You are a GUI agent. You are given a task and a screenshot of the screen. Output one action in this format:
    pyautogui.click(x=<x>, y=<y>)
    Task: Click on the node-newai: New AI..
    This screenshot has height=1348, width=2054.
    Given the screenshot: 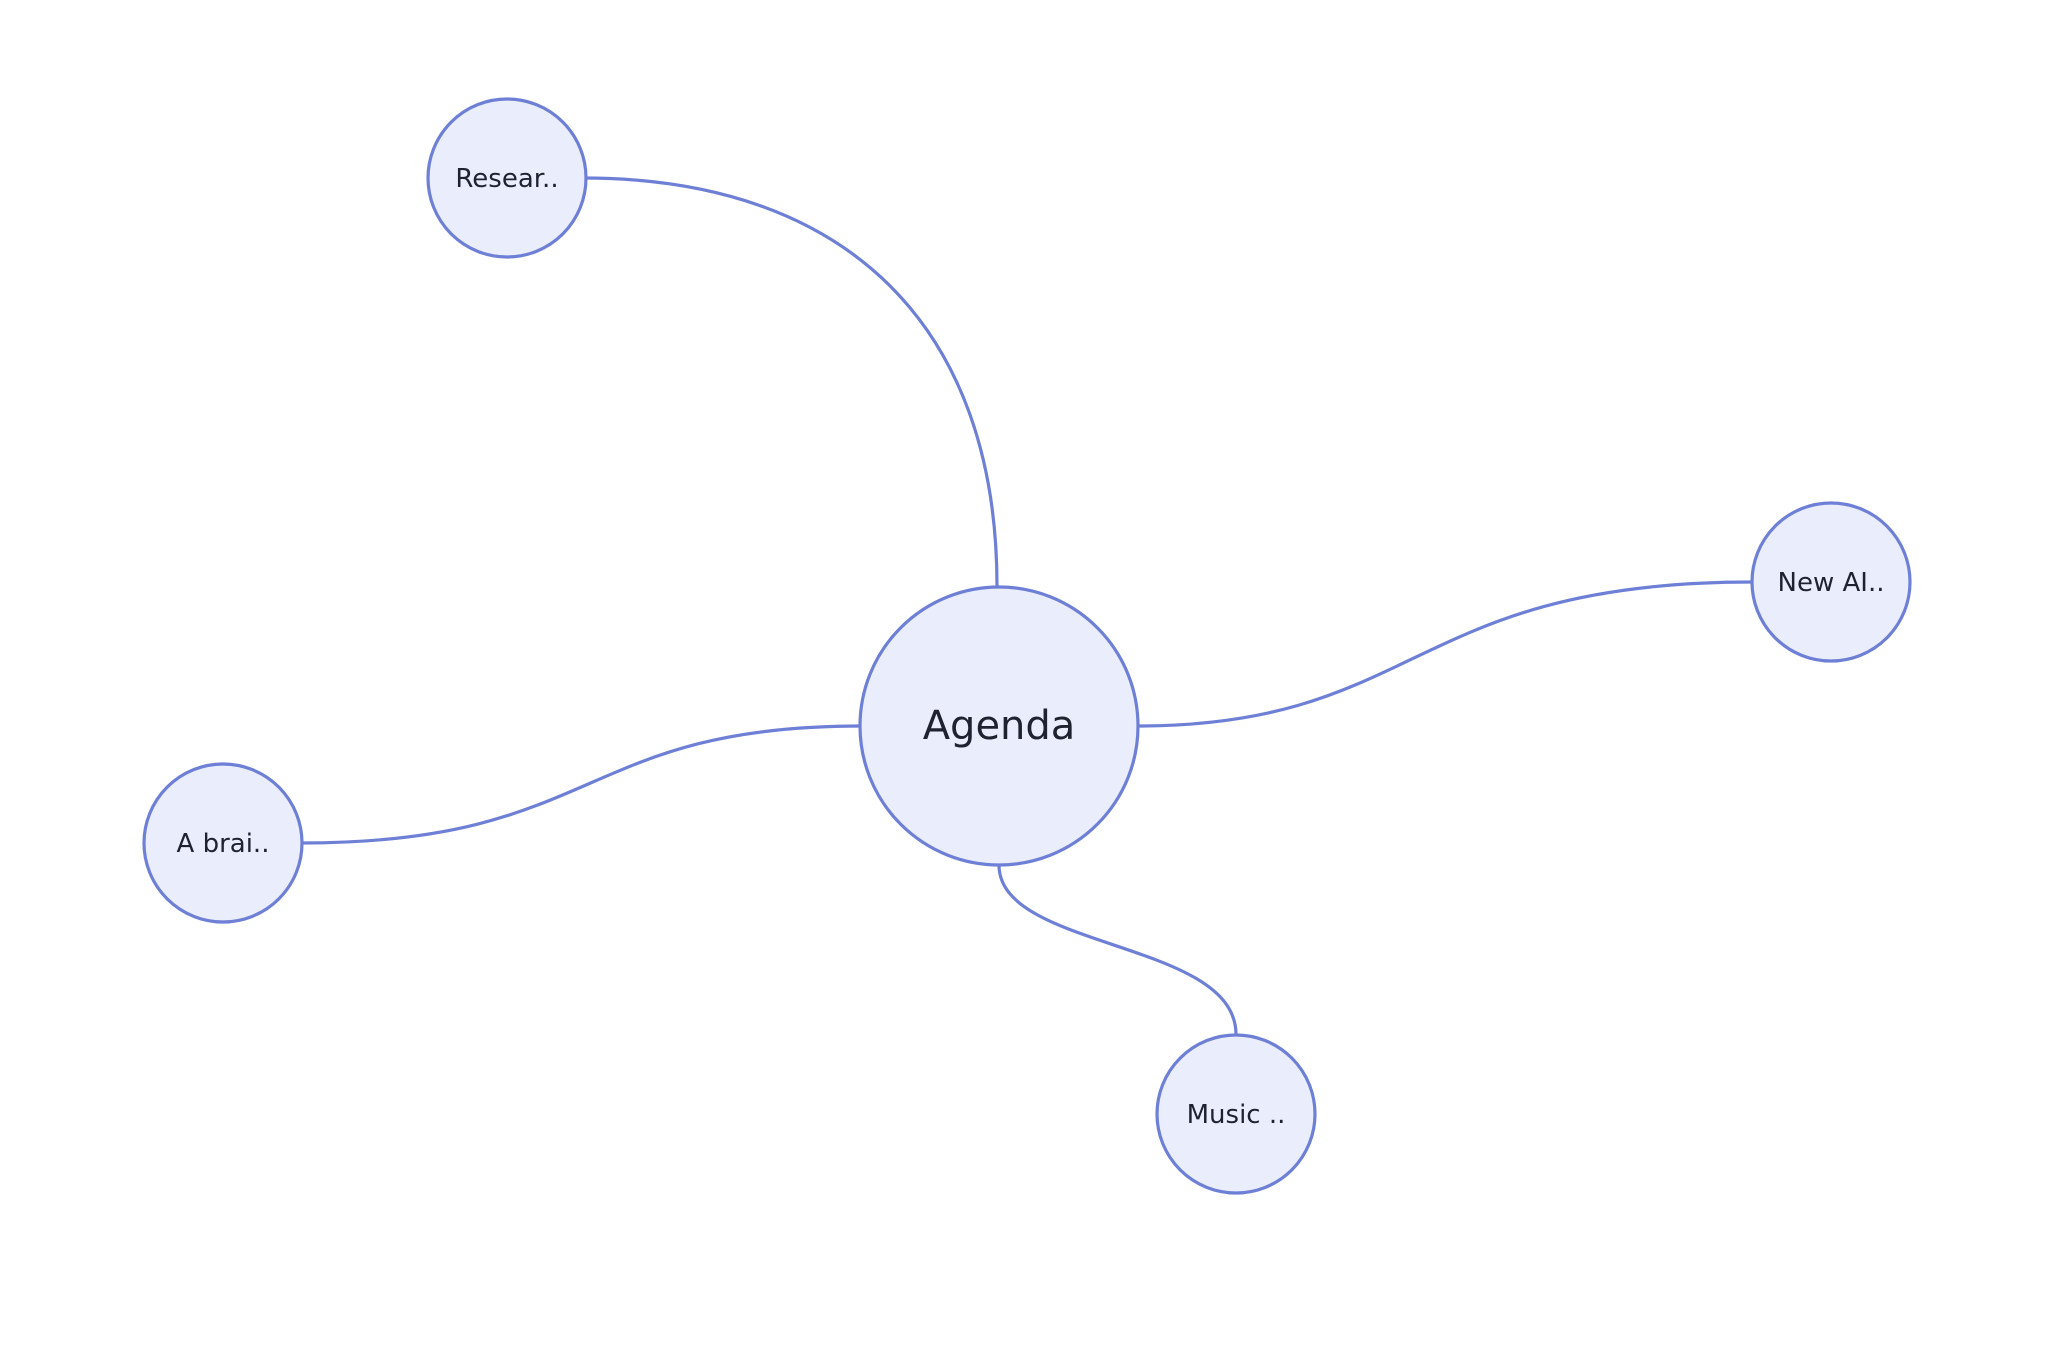 What is the action you would take?
    pyautogui.click(x=1831, y=582)
    